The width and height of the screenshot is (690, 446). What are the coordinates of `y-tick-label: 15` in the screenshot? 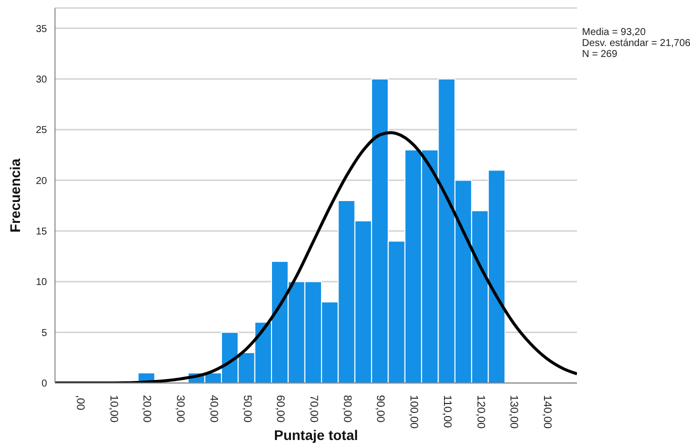 It's located at (42, 232).